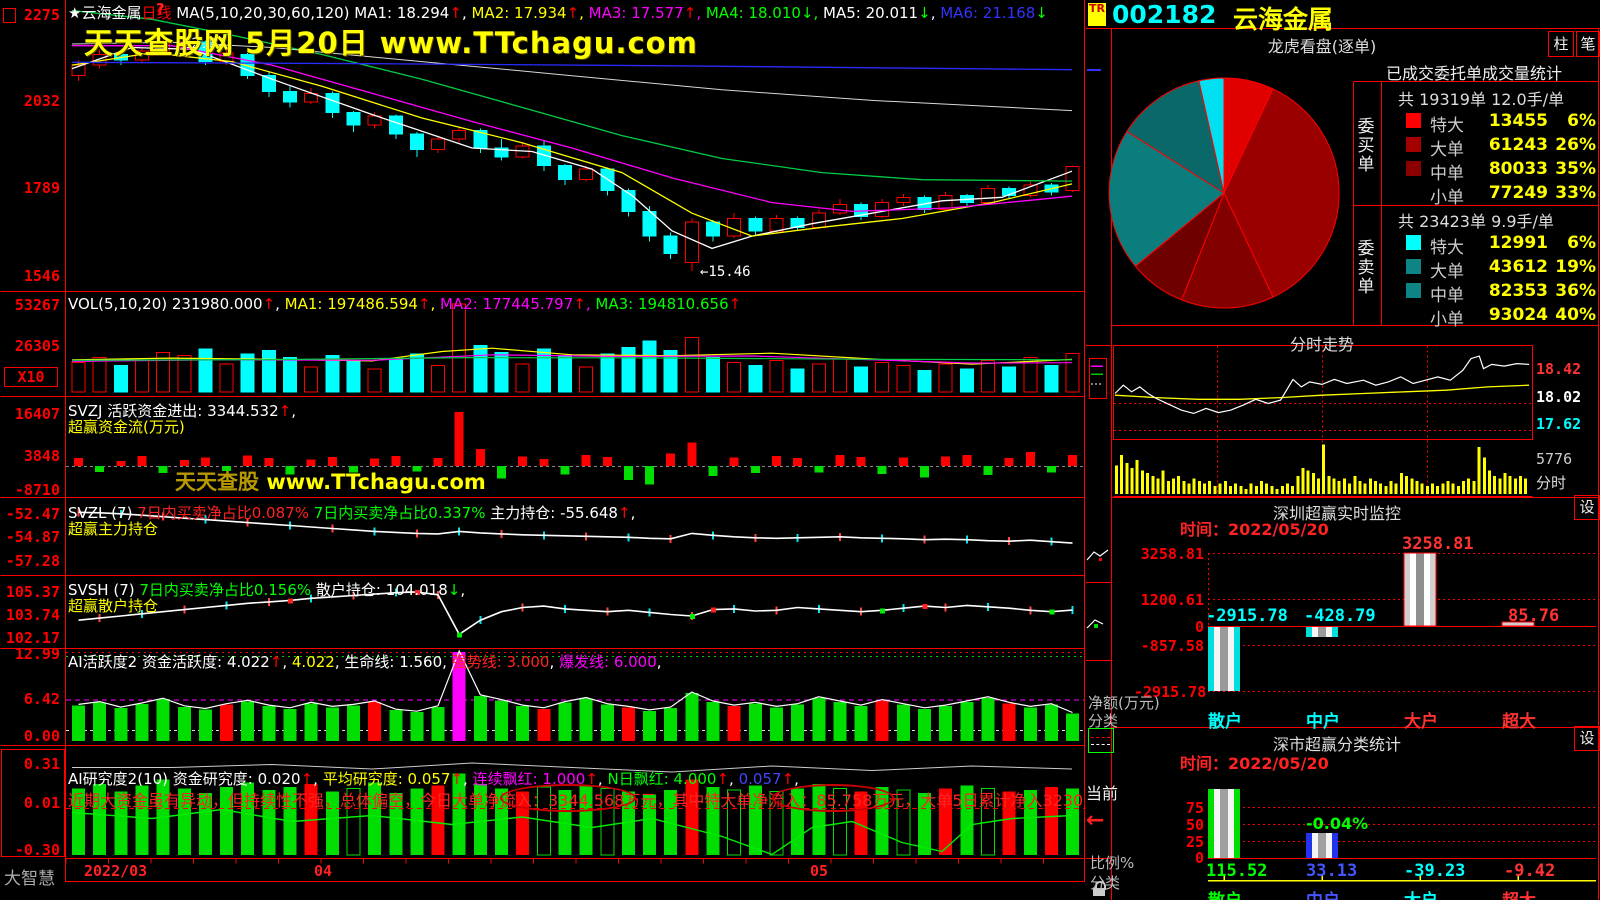  Describe the element at coordinates (1447, 272) in the screenshot. I see `row-label: 大单` at that location.